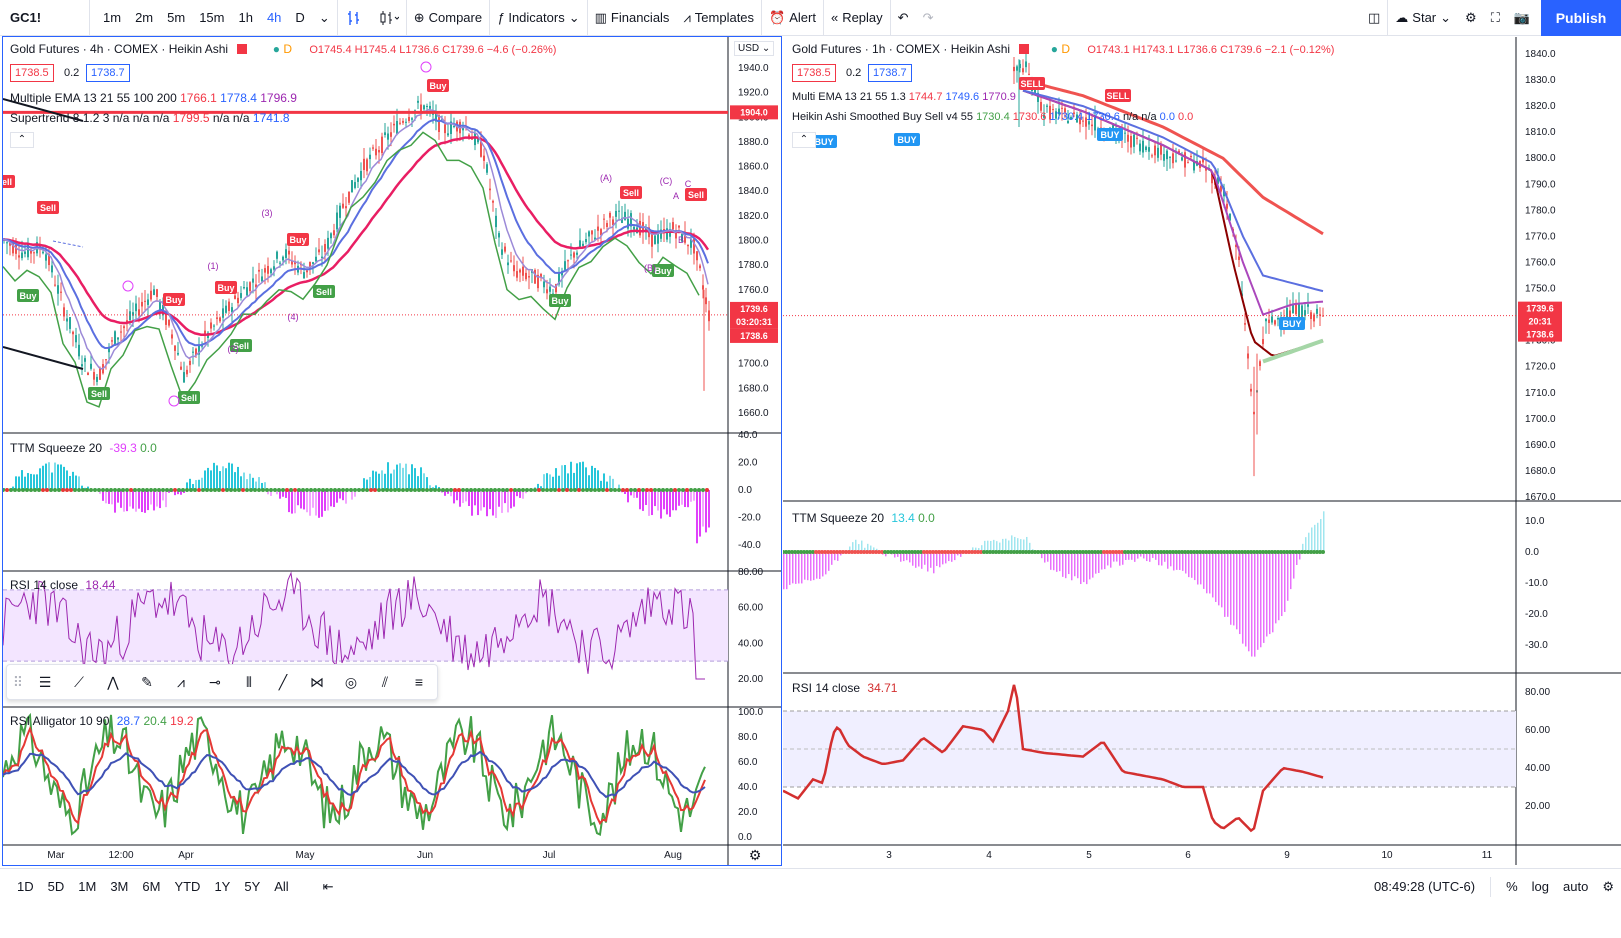 Image resolution: width=1621 pixels, height=938 pixels. I want to click on range-5D: 5D, so click(56, 886).